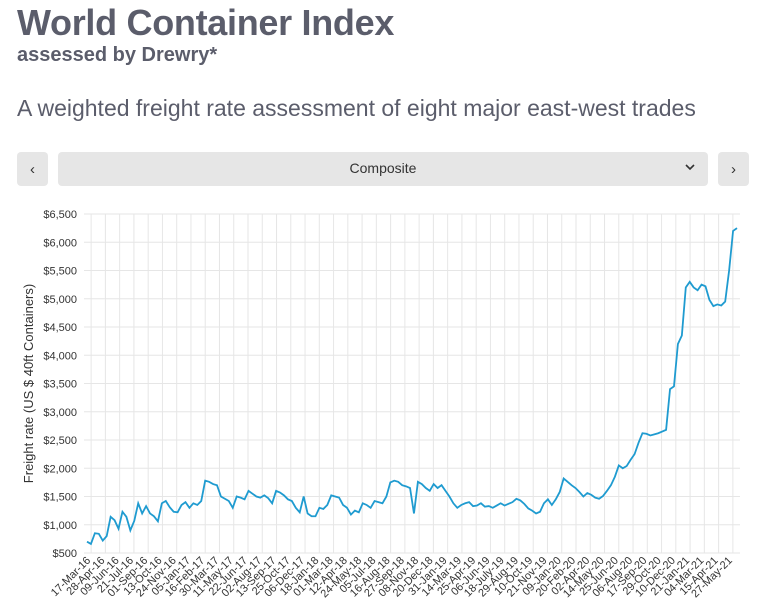 The image size is (766, 611). What do you see at coordinates (60, 300) in the screenshot?
I see `y-tick-label: $5,000` at bounding box center [60, 300].